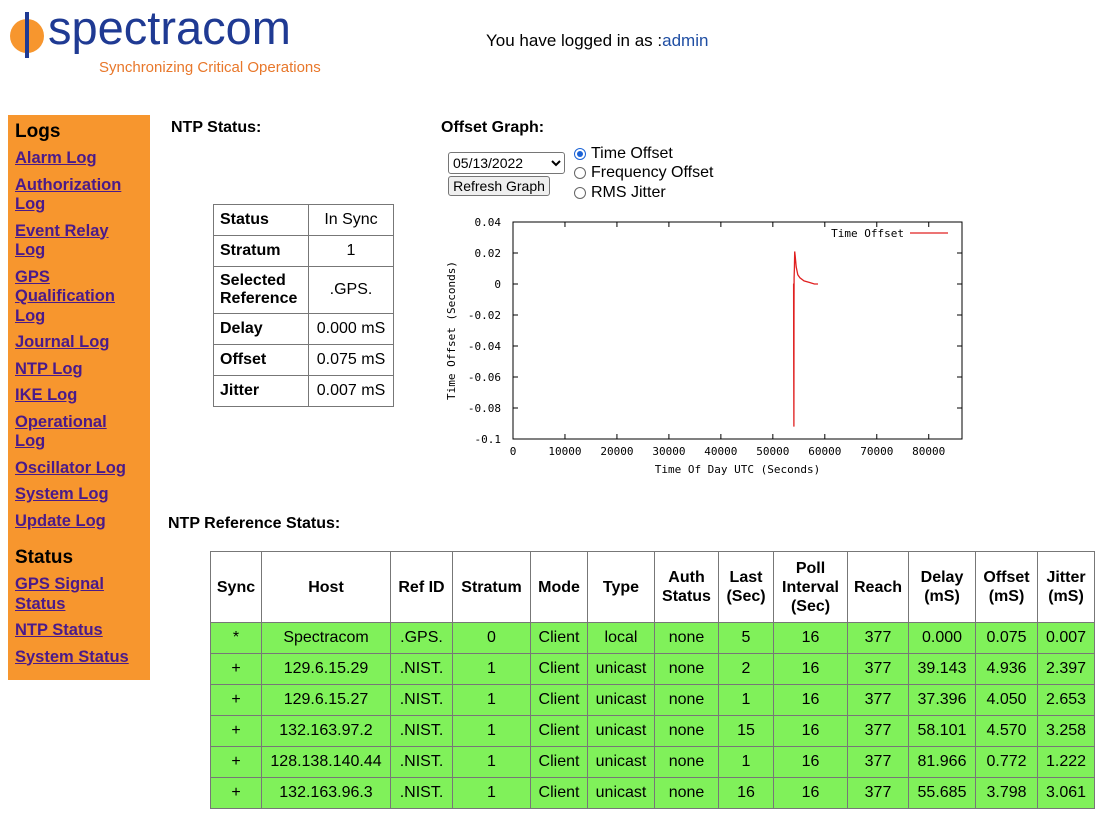 The width and height of the screenshot is (1100, 826). What do you see at coordinates (506, 163) in the screenshot?
I see `date-select: 05/13/2022` at bounding box center [506, 163].